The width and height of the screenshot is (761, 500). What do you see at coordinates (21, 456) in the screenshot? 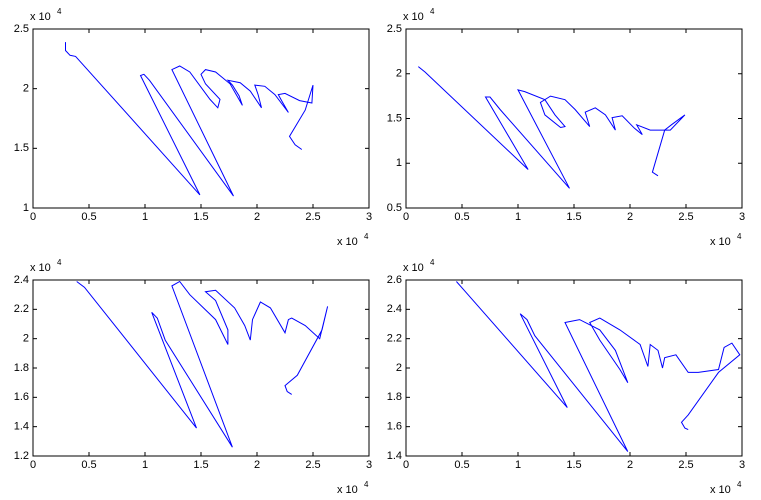
I see `y-tick-label: 1.2` at bounding box center [21, 456].